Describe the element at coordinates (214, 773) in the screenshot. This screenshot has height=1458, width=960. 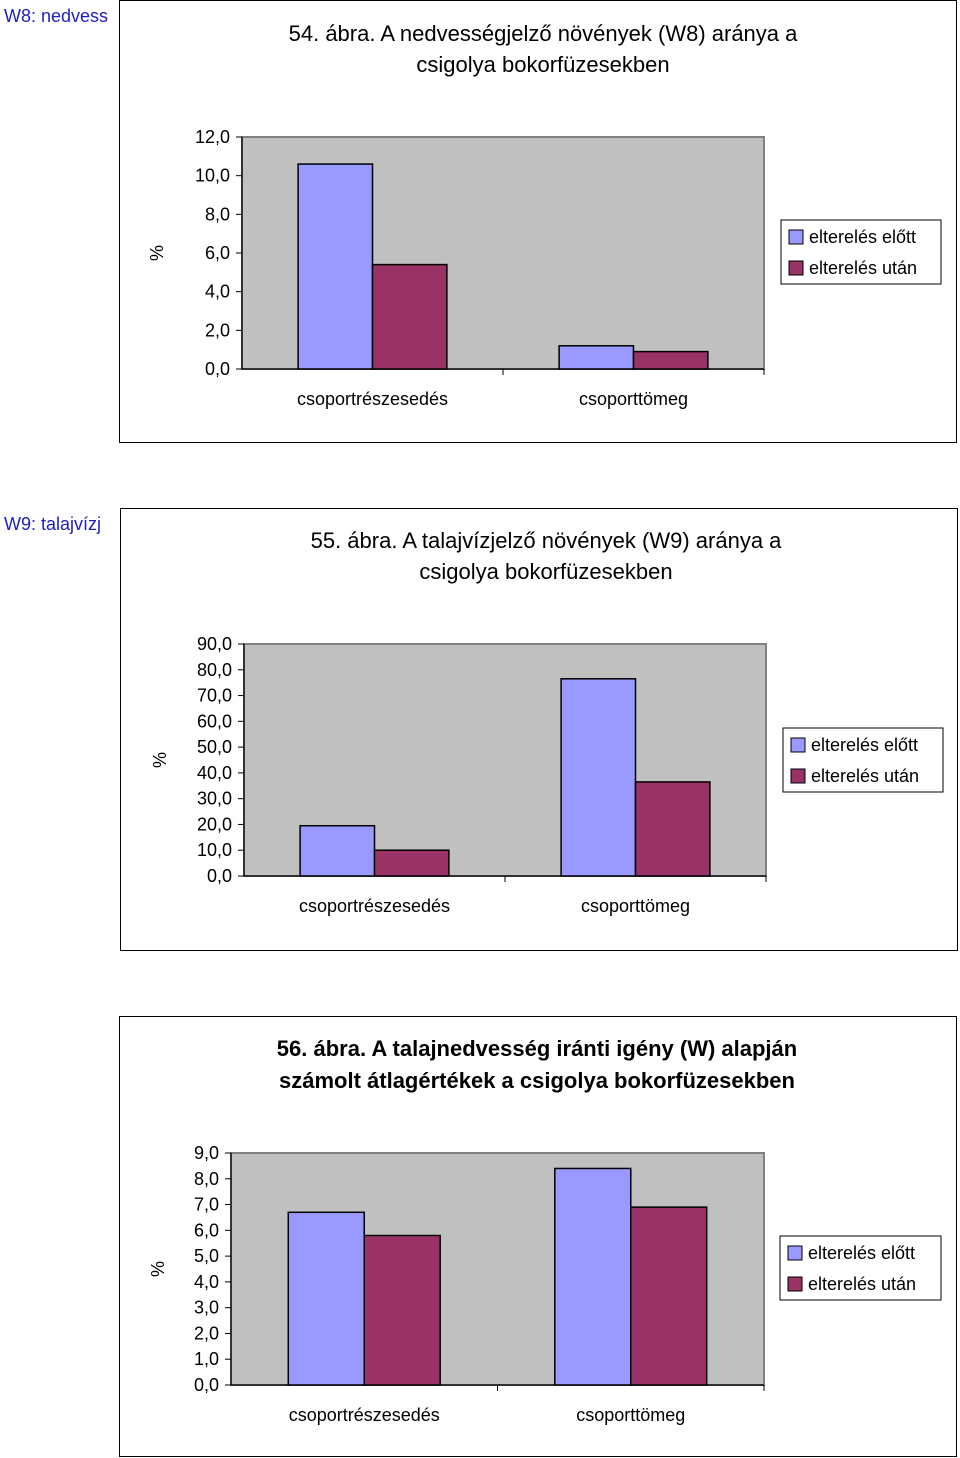
I see `y-tick-label: 40,0` at that location.